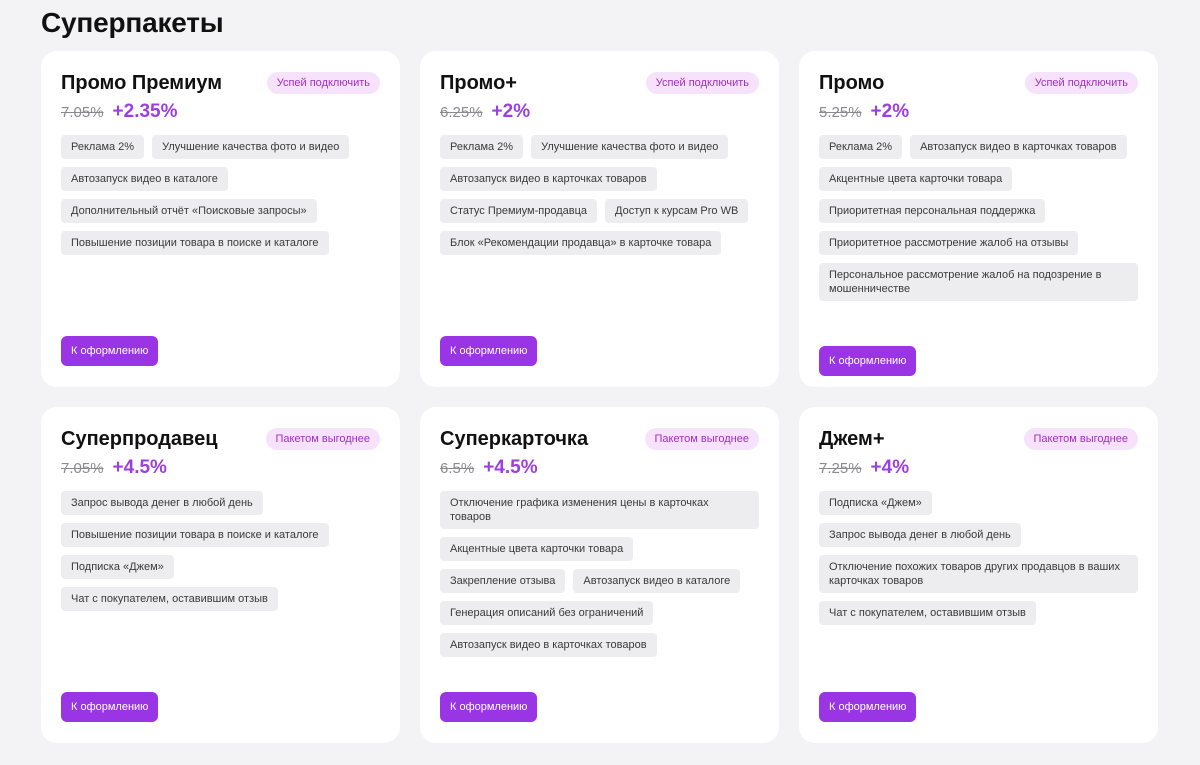 The image size is (1200, 765). What do you see at coordinates (457, 468) in the screenshot?
I see `old-commission: 6.5%` at bounding box center [457, 468].